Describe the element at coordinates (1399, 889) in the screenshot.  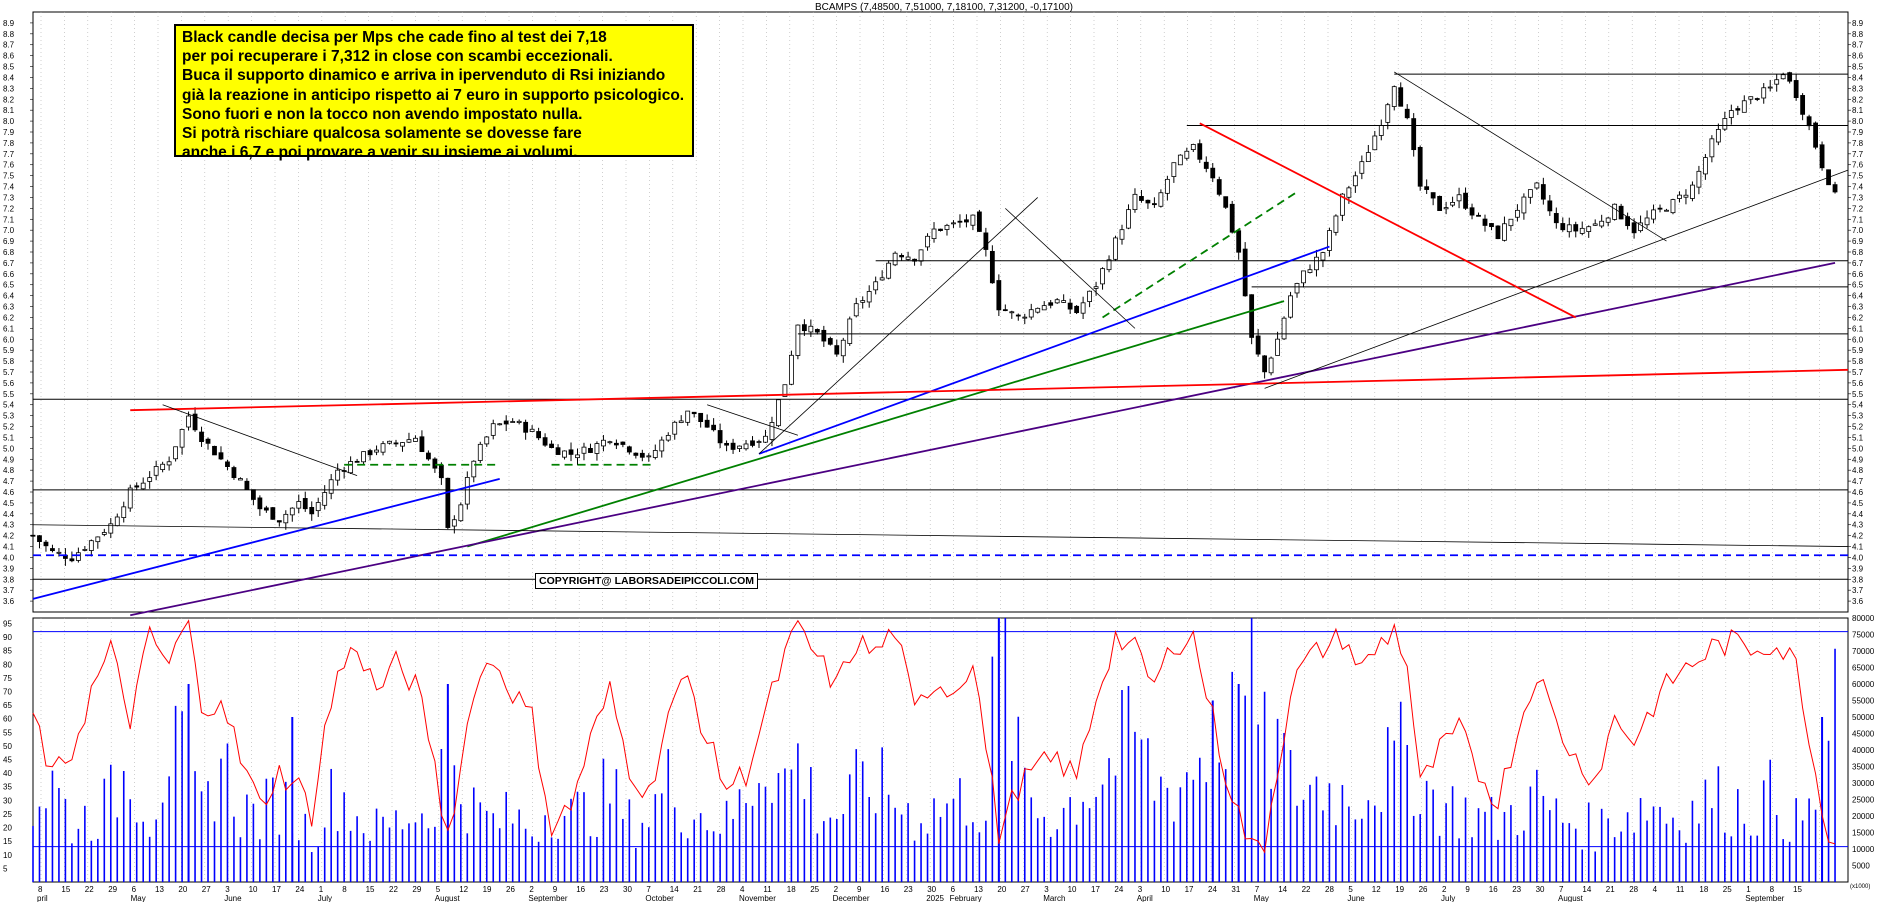
I see `day-tick-label: 19` at that location.